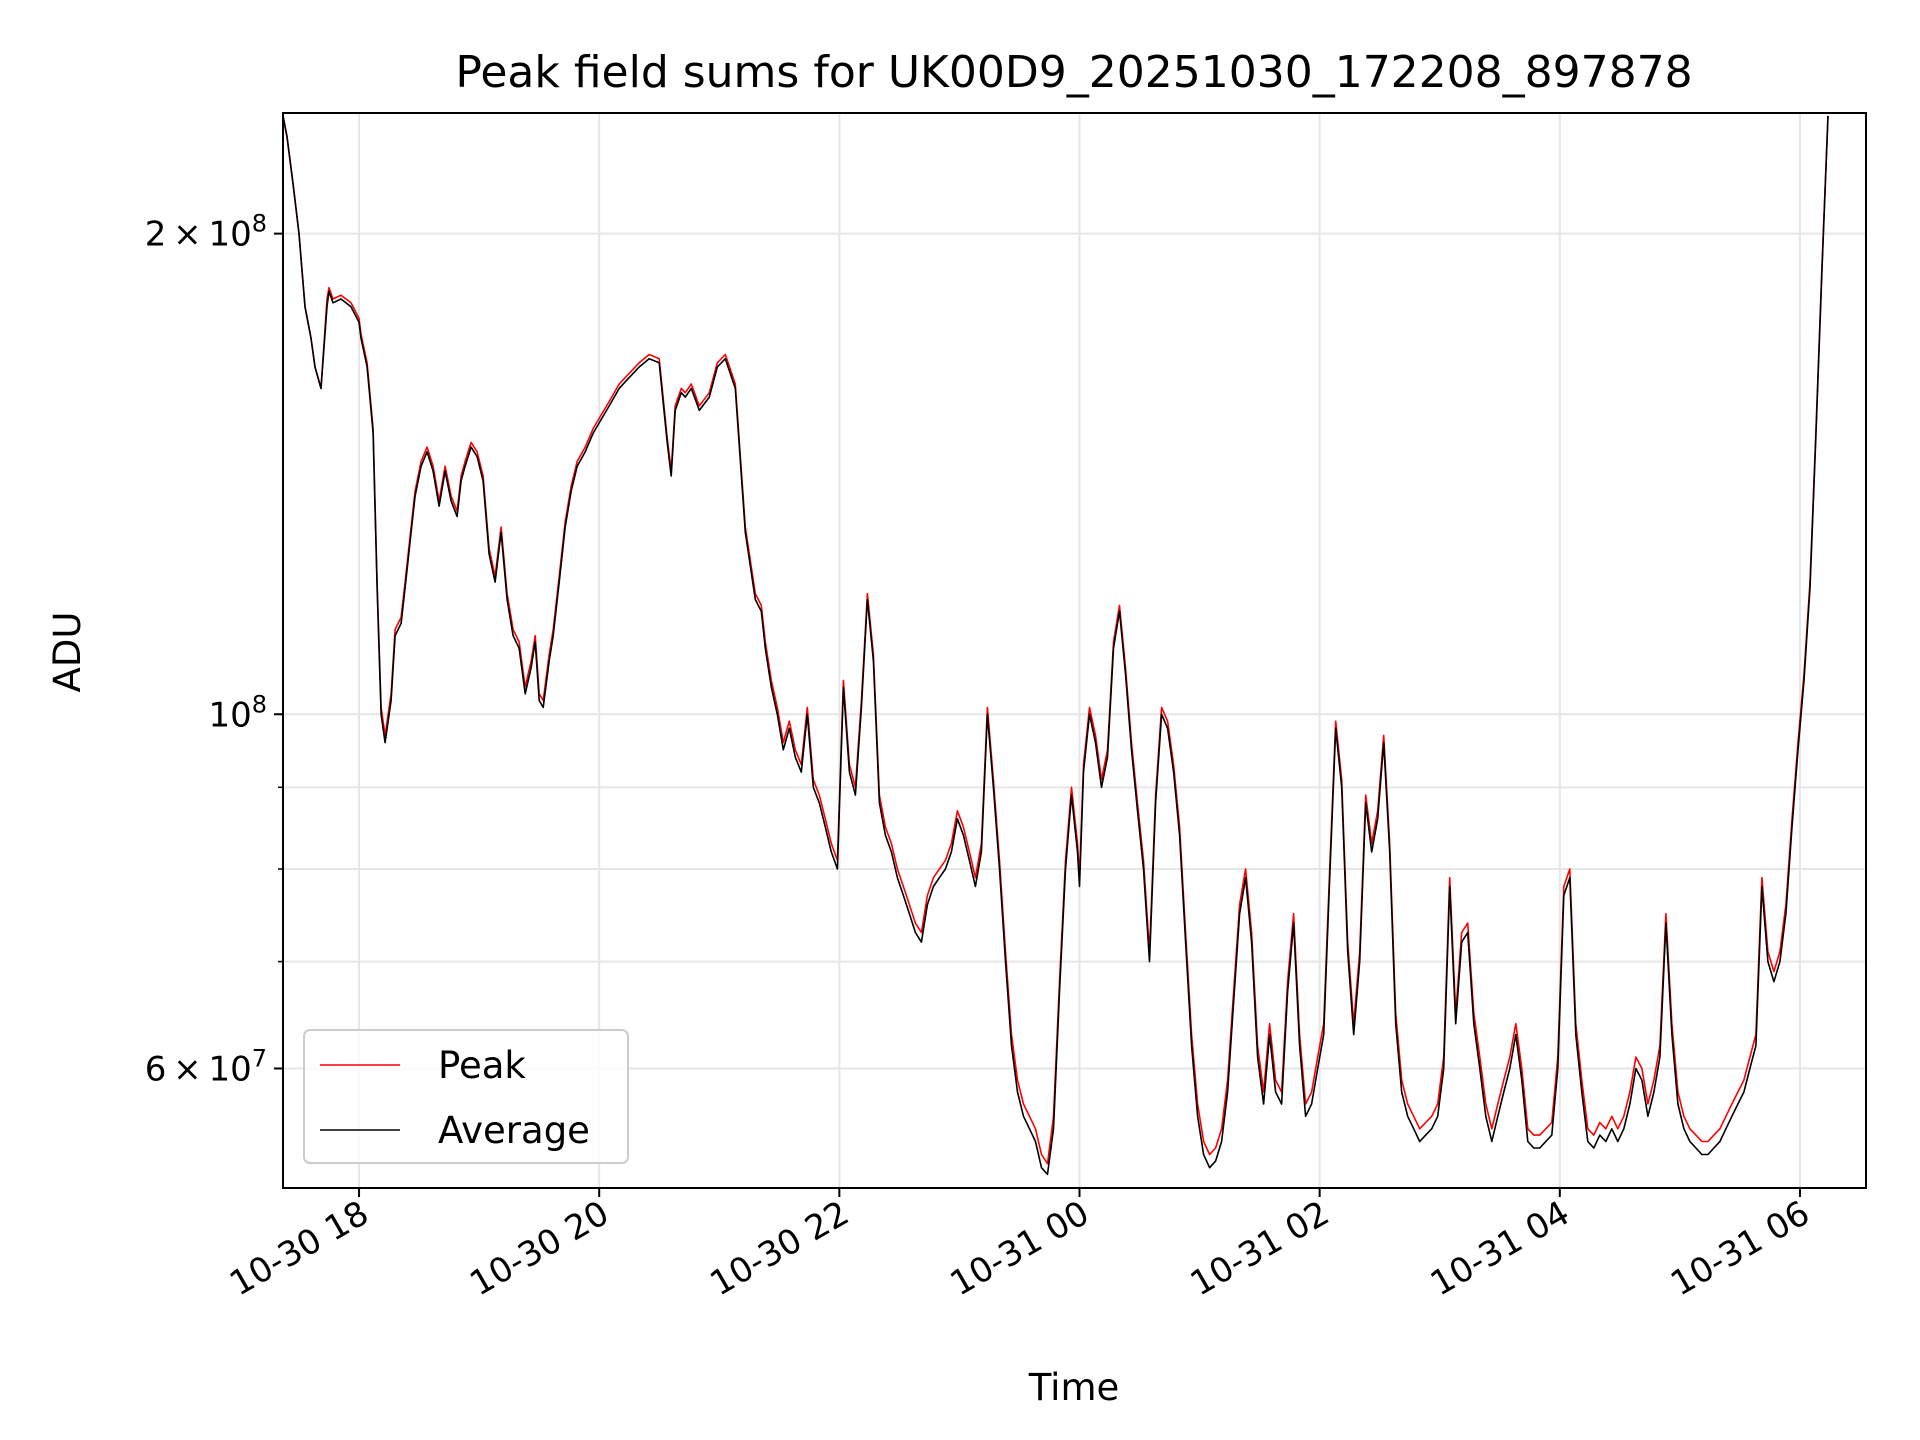 The height and width of the screenshot is (1440, 1920). Describe the element at coordinates (67, 652) in the screenshot. I see `y-axis-title: ADU` at that location.